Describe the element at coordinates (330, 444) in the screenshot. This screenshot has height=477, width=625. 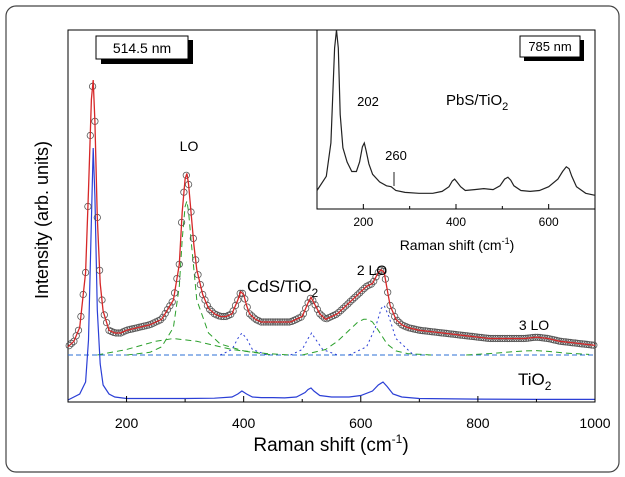
I see `main-x-axis-label: Raman shift (cm-1)` at that location.